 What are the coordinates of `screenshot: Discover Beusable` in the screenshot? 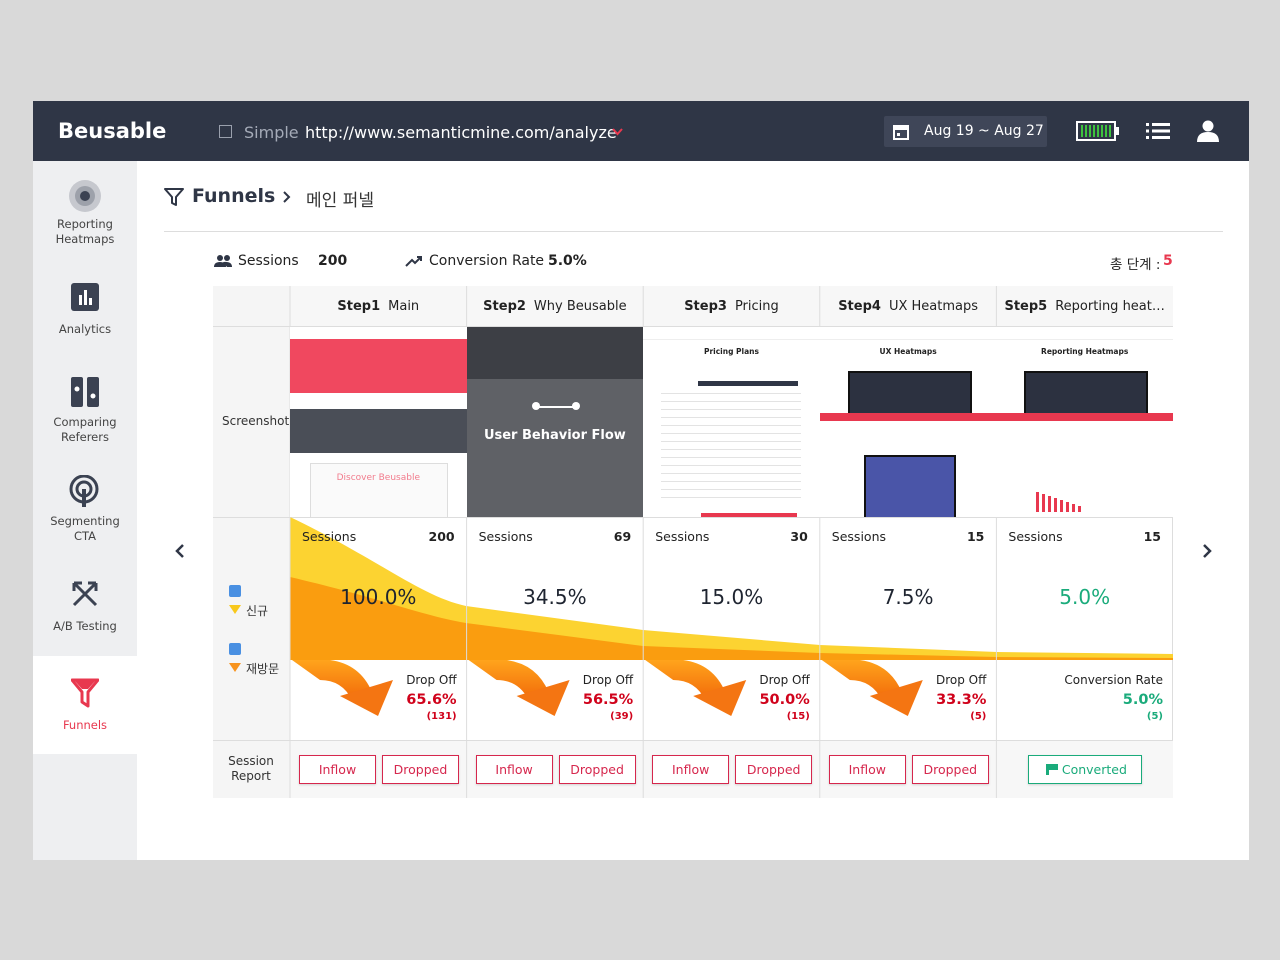 It's located at (378, 422).